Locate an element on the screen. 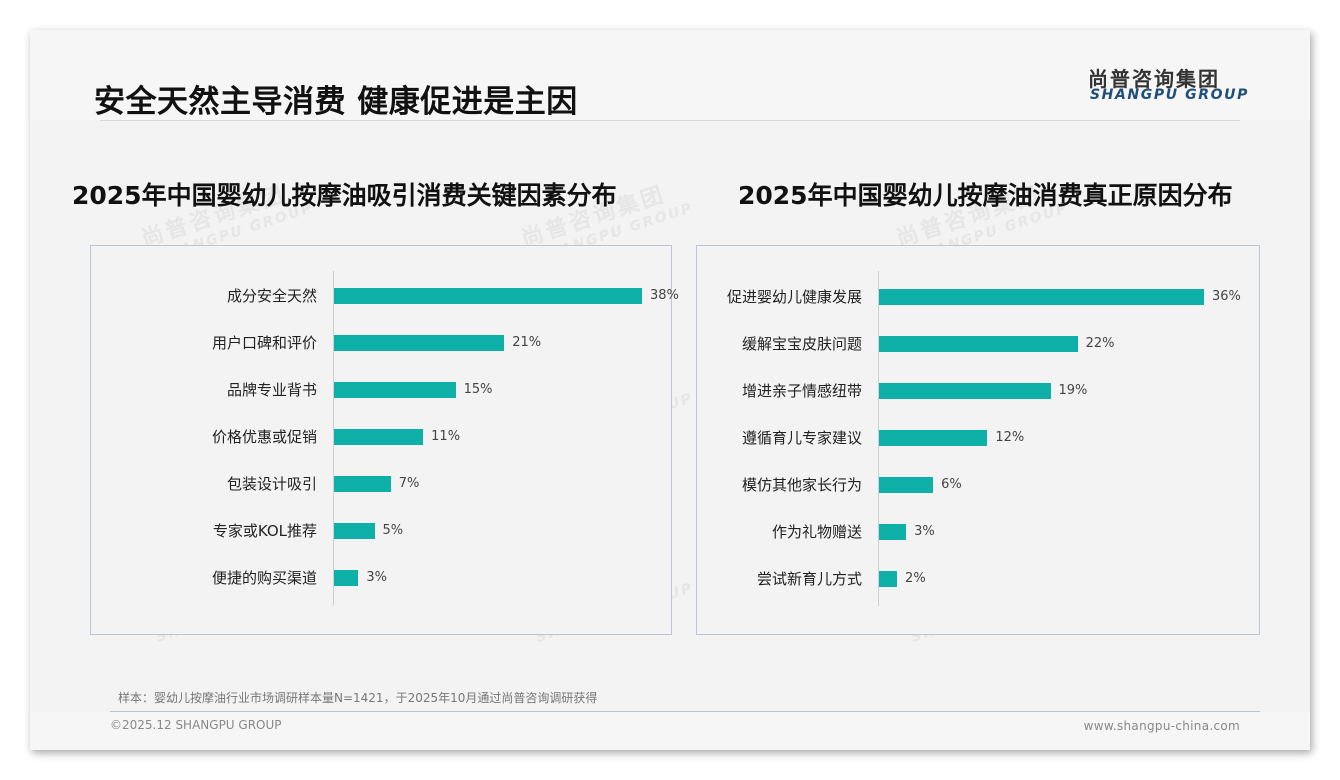 The width and height of the screenshot is (1340, 780). header-band is located at coordinates (670, 75).